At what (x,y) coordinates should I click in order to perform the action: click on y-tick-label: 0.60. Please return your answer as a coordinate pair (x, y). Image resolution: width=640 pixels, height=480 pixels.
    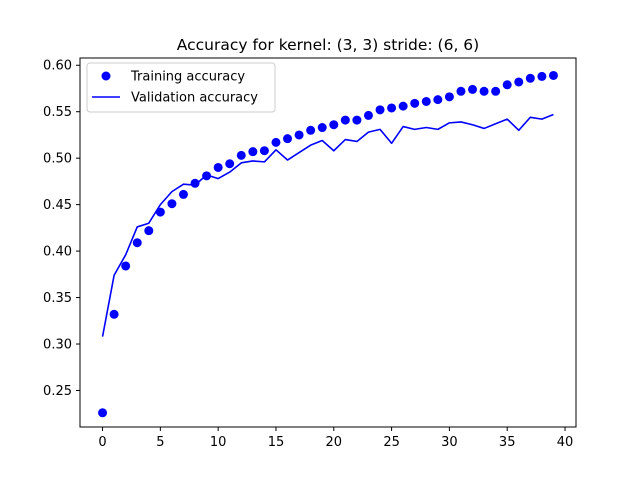
    Looking at the image, I should click on (57, 66).